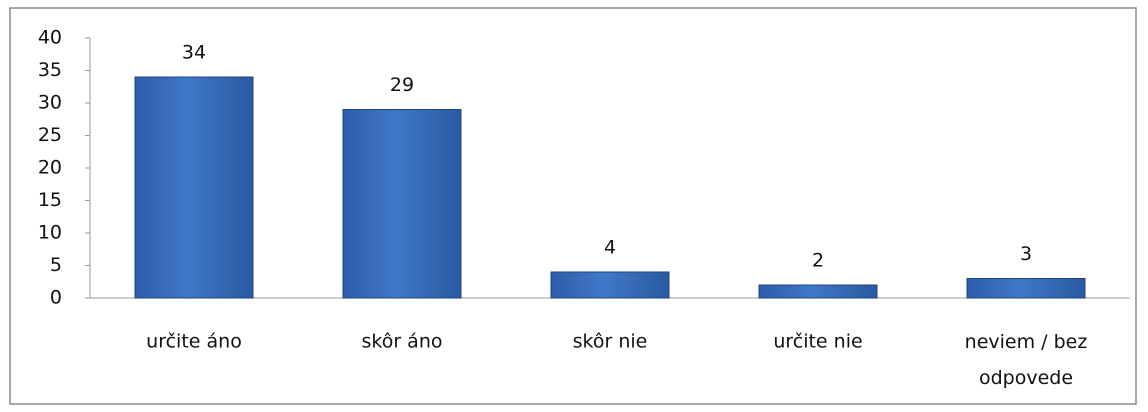 Image resolution: width=1148 pixels, height=412 pixels. I want to click on x-tick-label: skôr áno, so click(401, 342).